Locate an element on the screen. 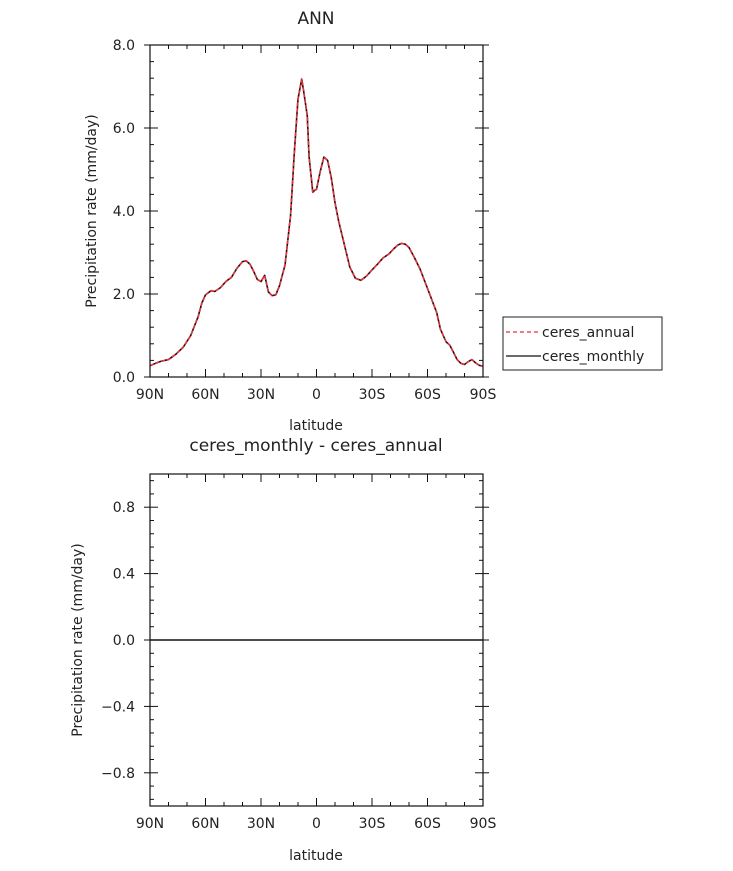 This screenshot has height=871, width=733. legend: ceres_annual ceres_monthly is located at coordinates (582, 343).